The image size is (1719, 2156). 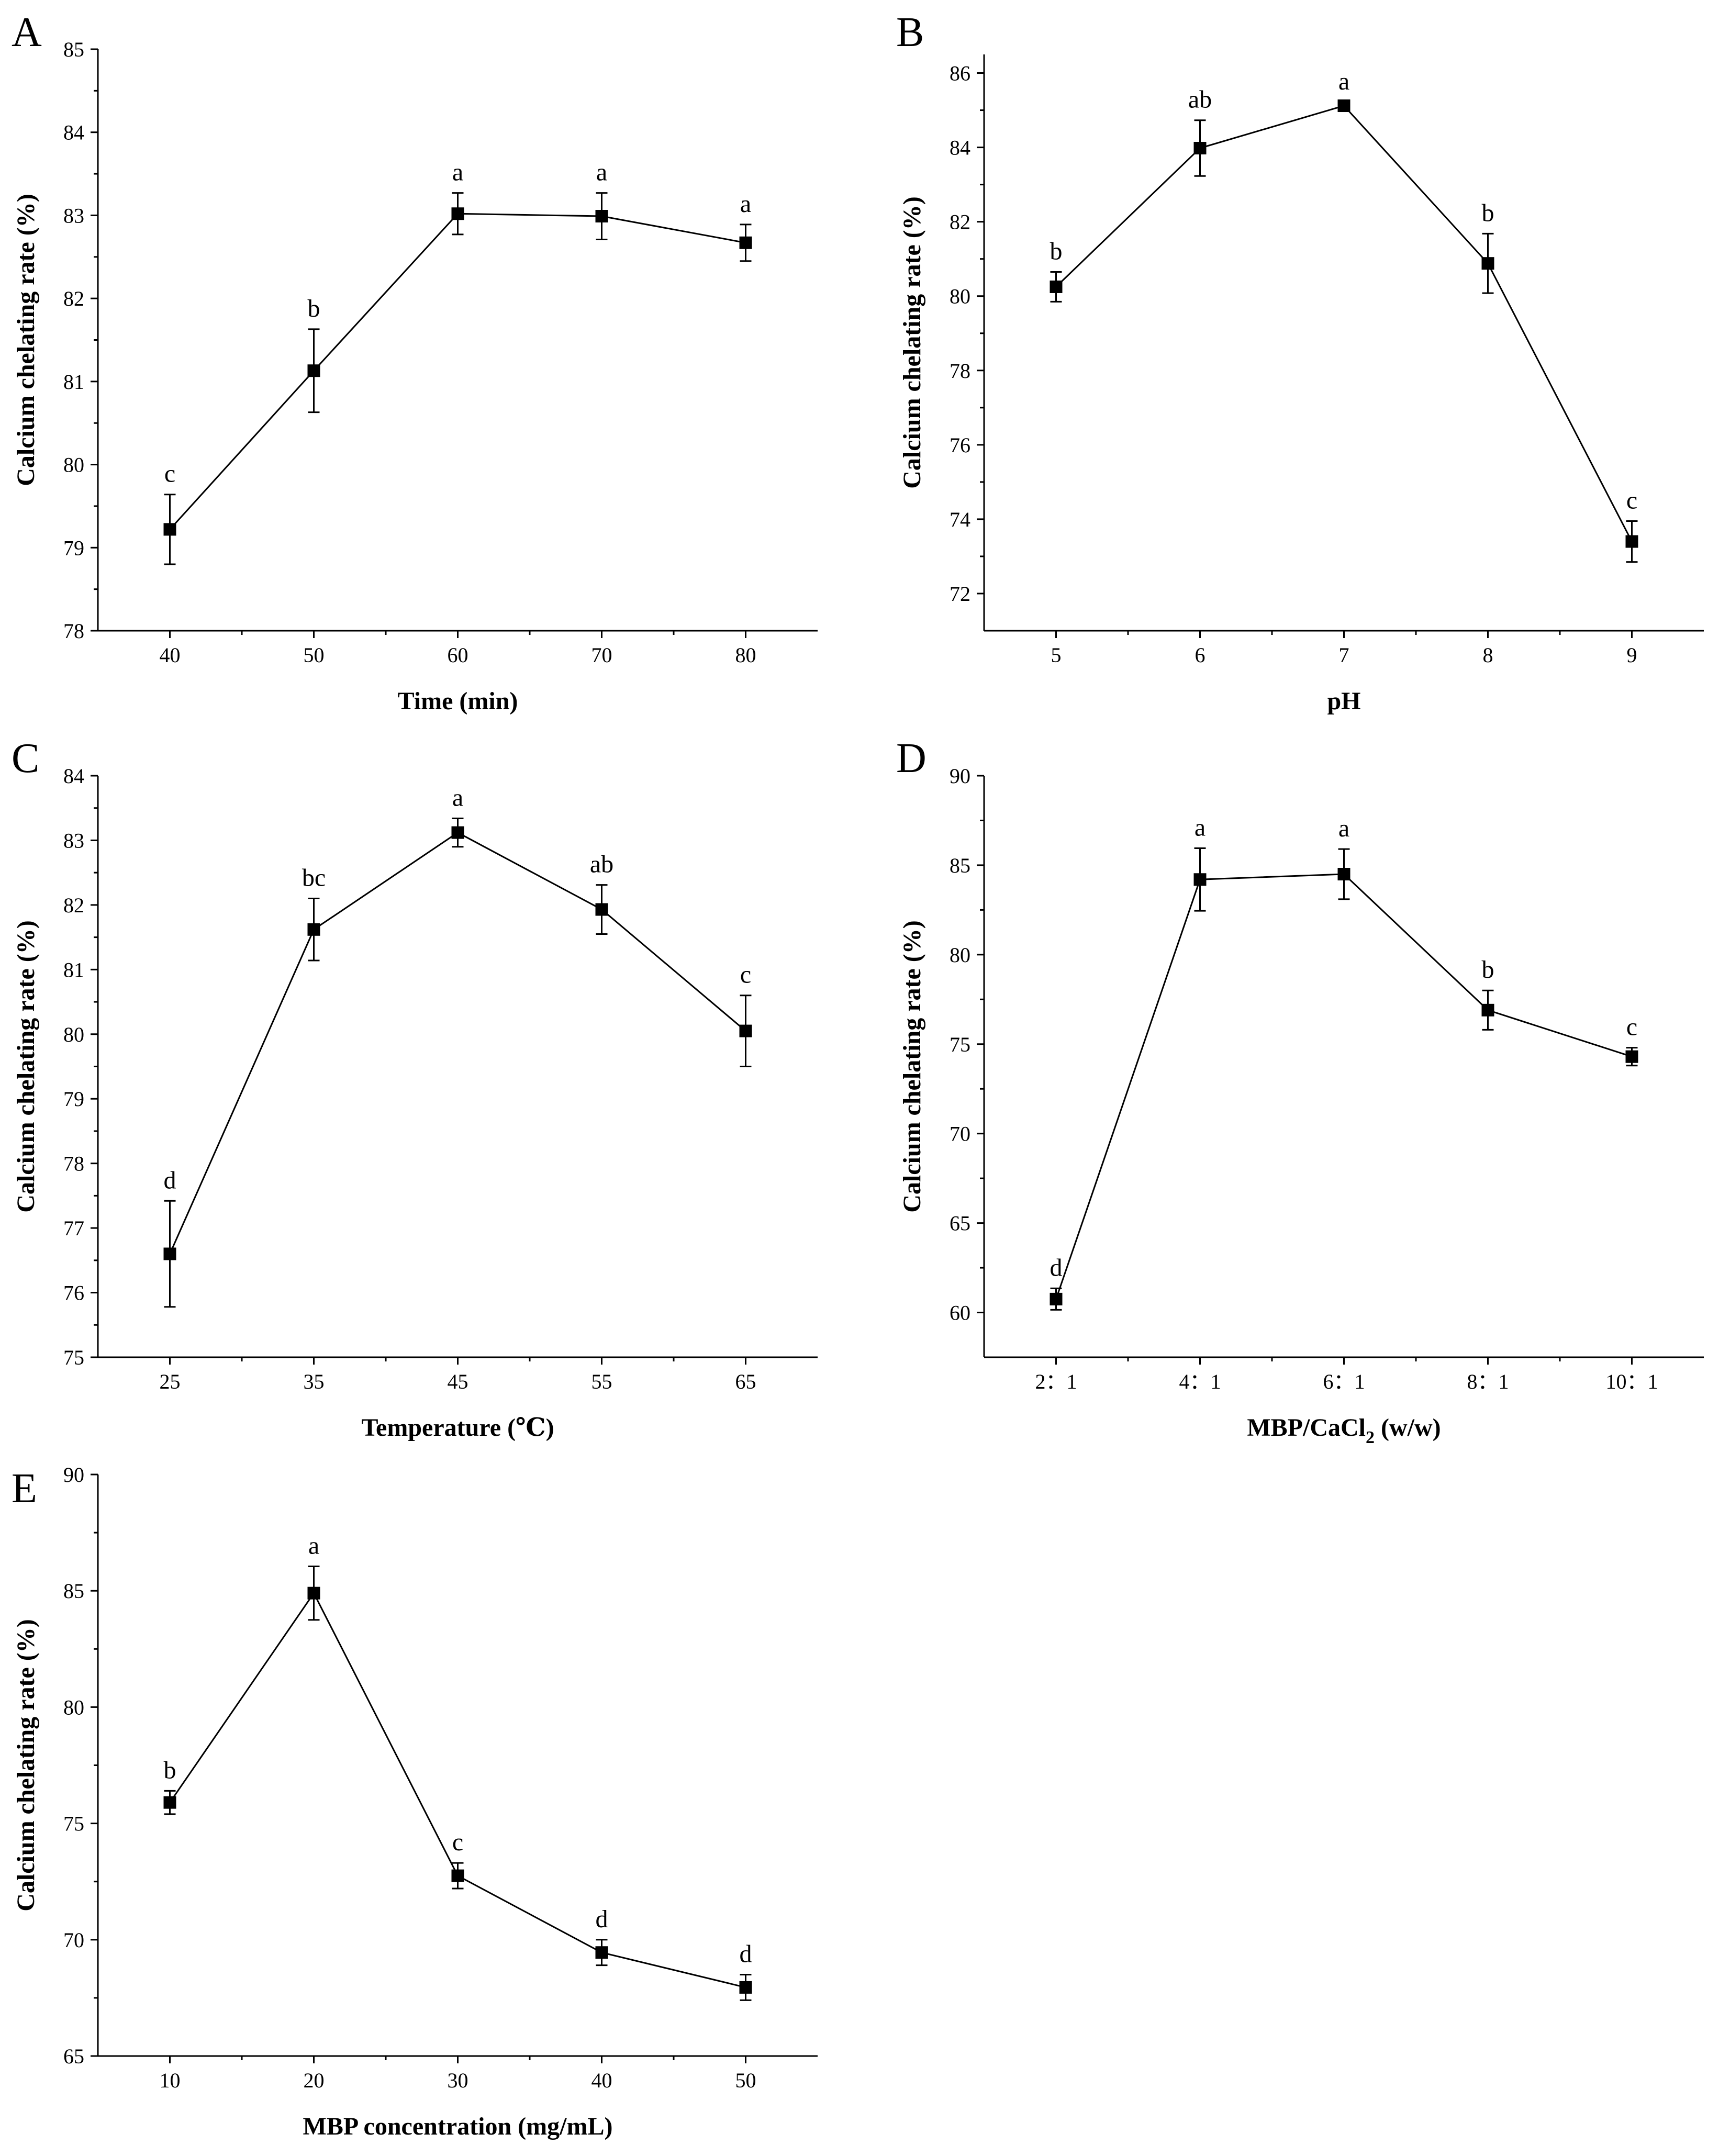 What do you see at coordinates (1488, 655) in the screenshot?
I see `x-tick-label: 8` at bounding box center [1488, 655].